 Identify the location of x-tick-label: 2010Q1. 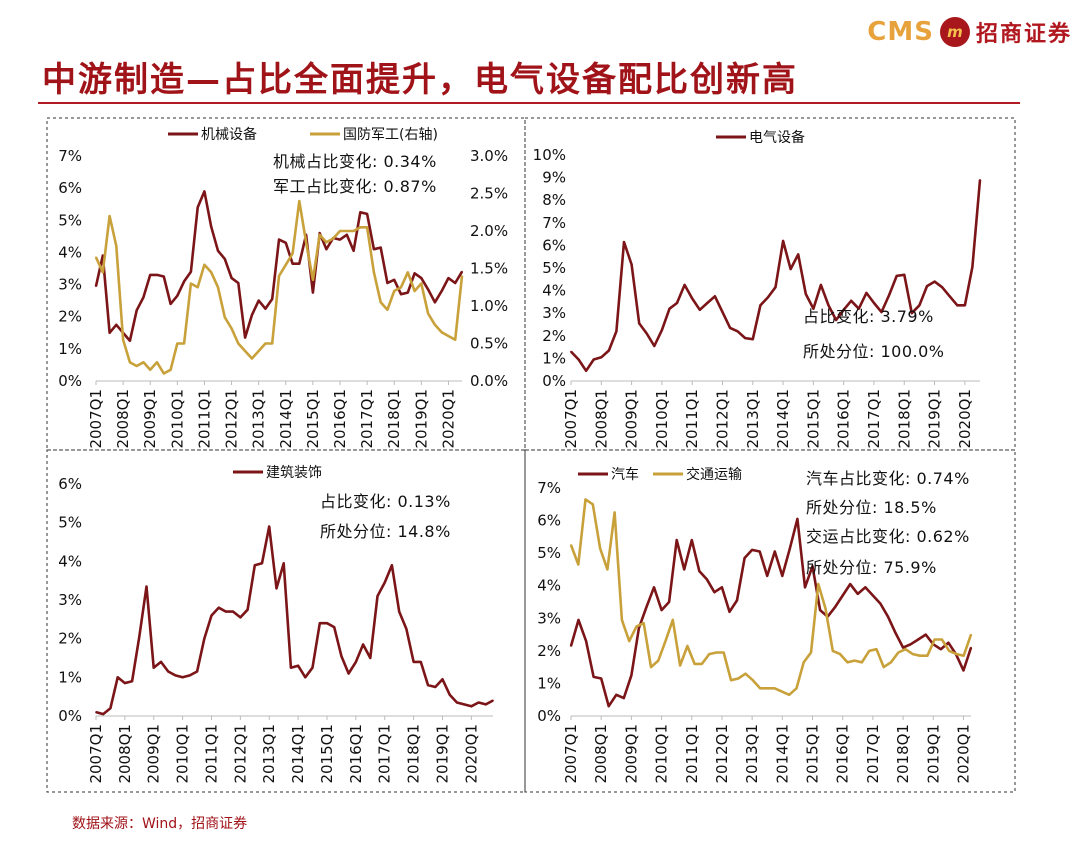
(662, 754).